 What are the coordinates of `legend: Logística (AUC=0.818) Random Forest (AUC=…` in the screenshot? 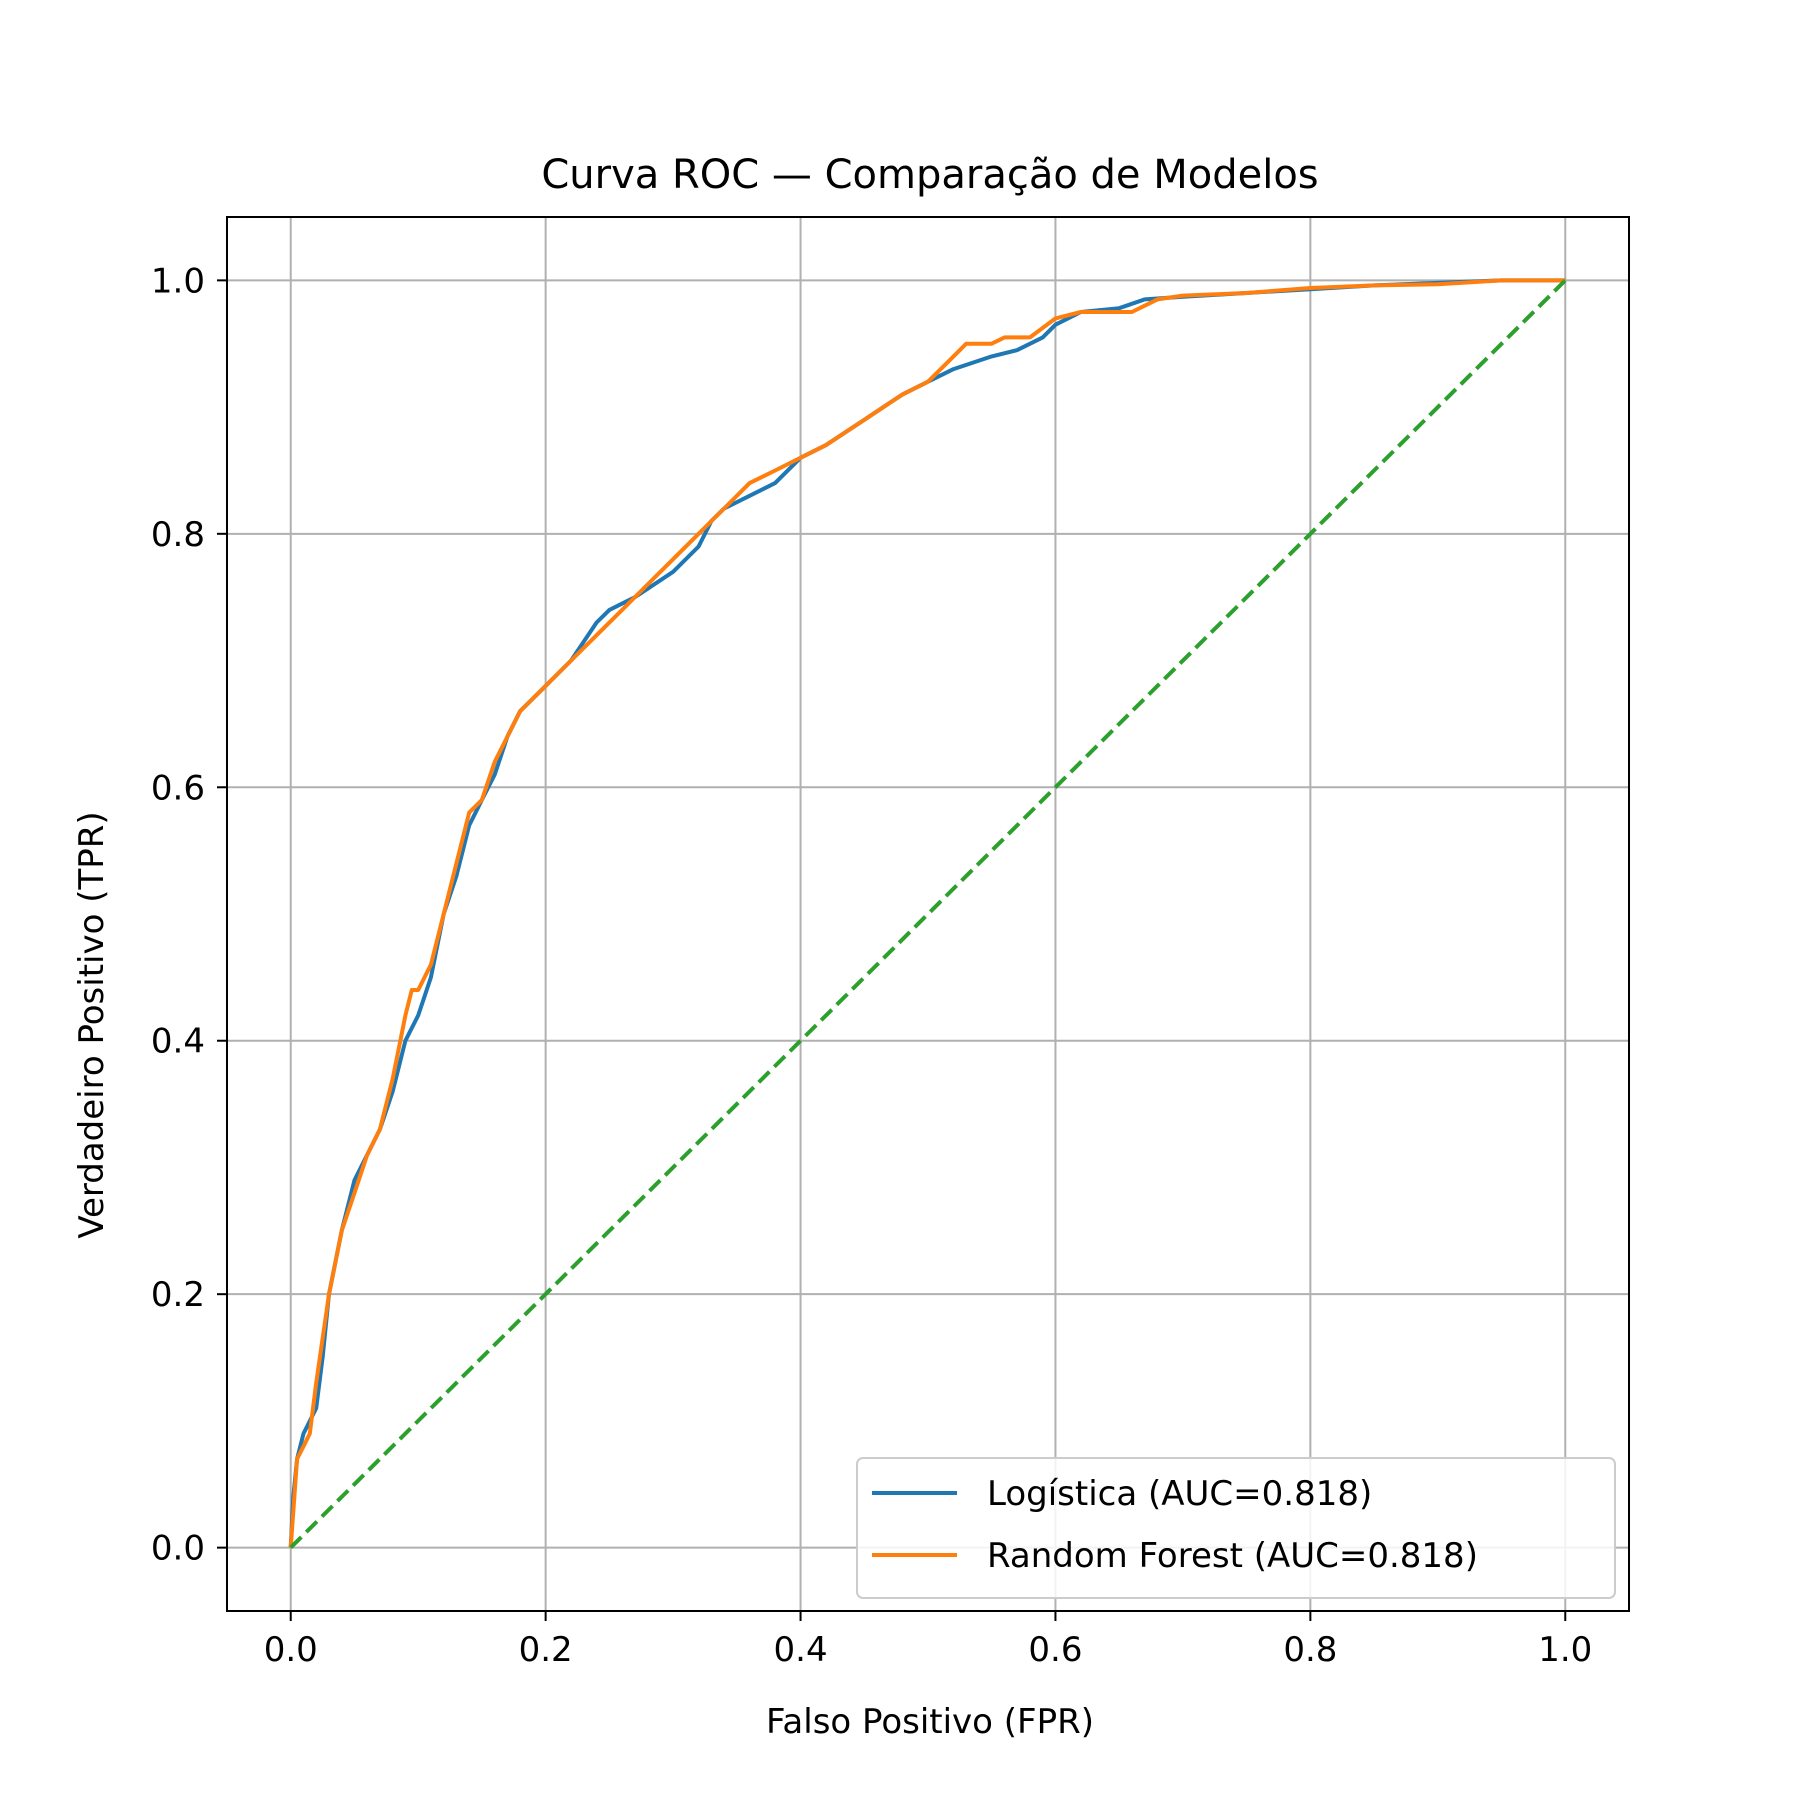 It's located at (1236, 1528).